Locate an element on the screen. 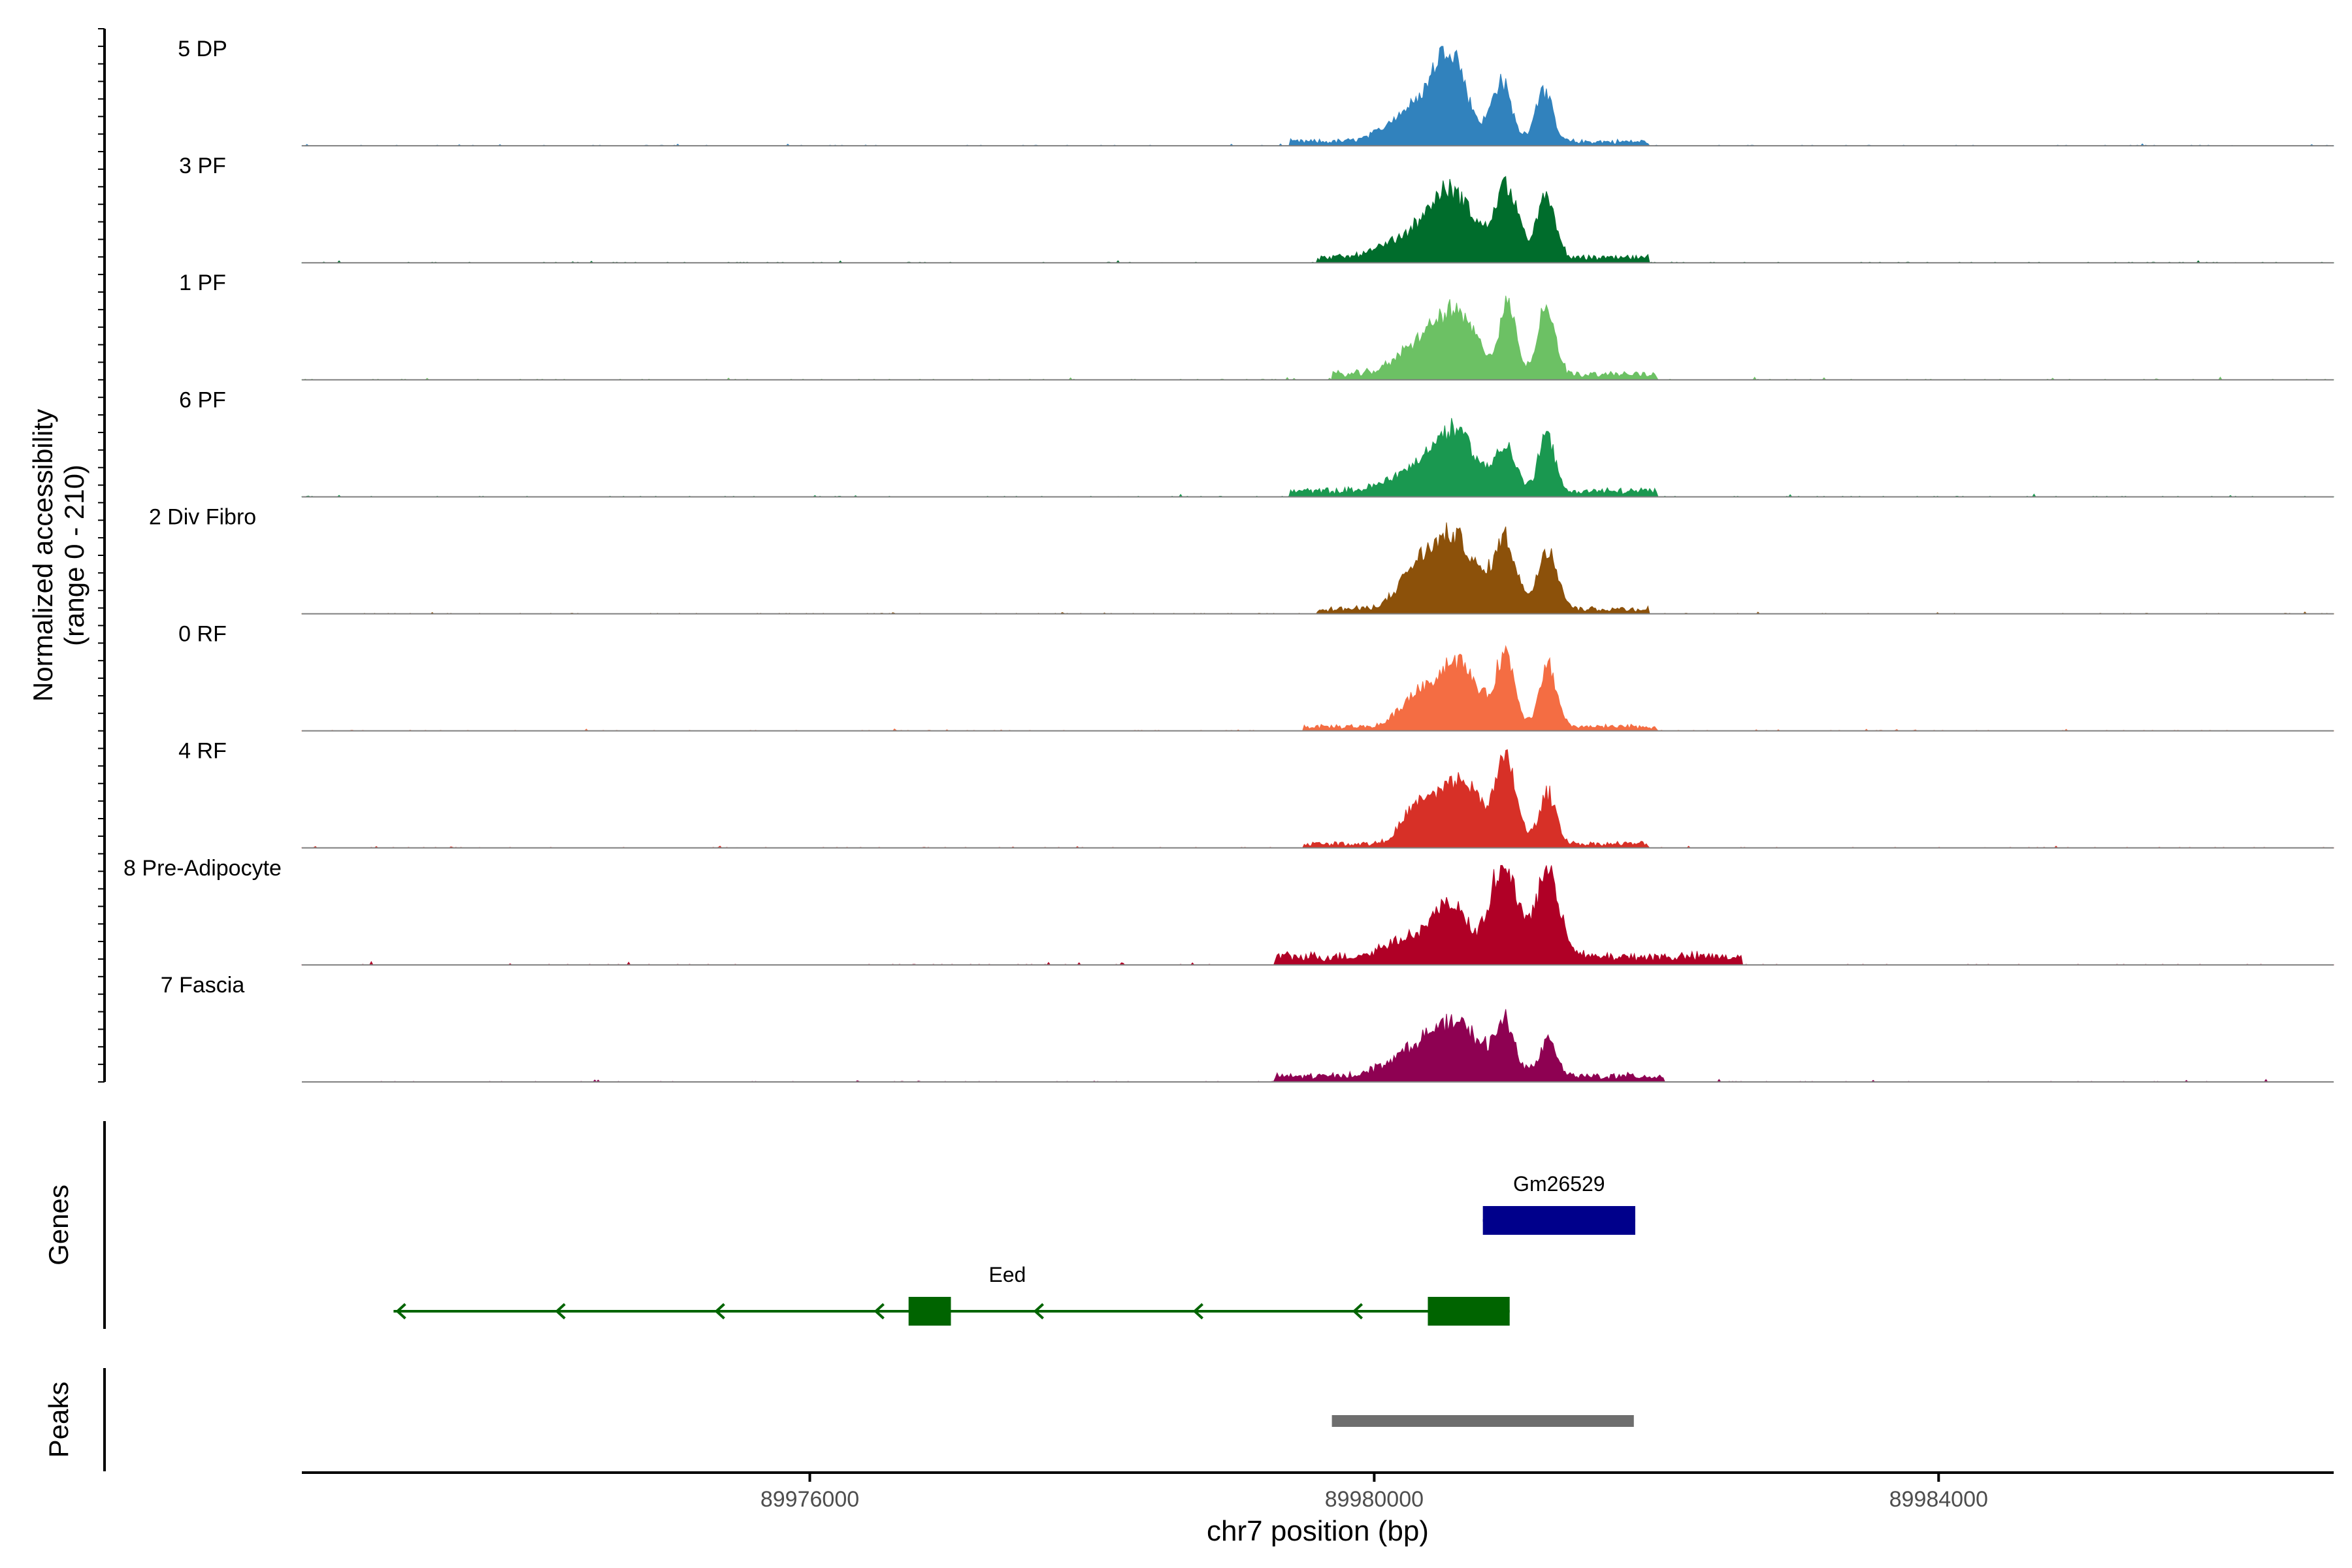 The width and height of the screenshot is (2352, 1568). x-ticks: 89976000 89980000 89984000 is located at coordinates (1374, 1492).